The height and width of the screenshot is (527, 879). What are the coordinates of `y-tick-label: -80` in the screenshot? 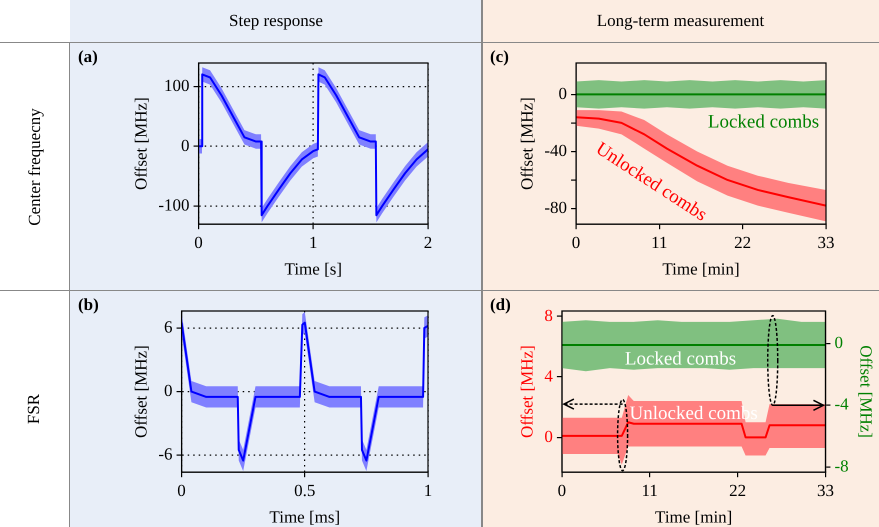 It's located at (556, 207).